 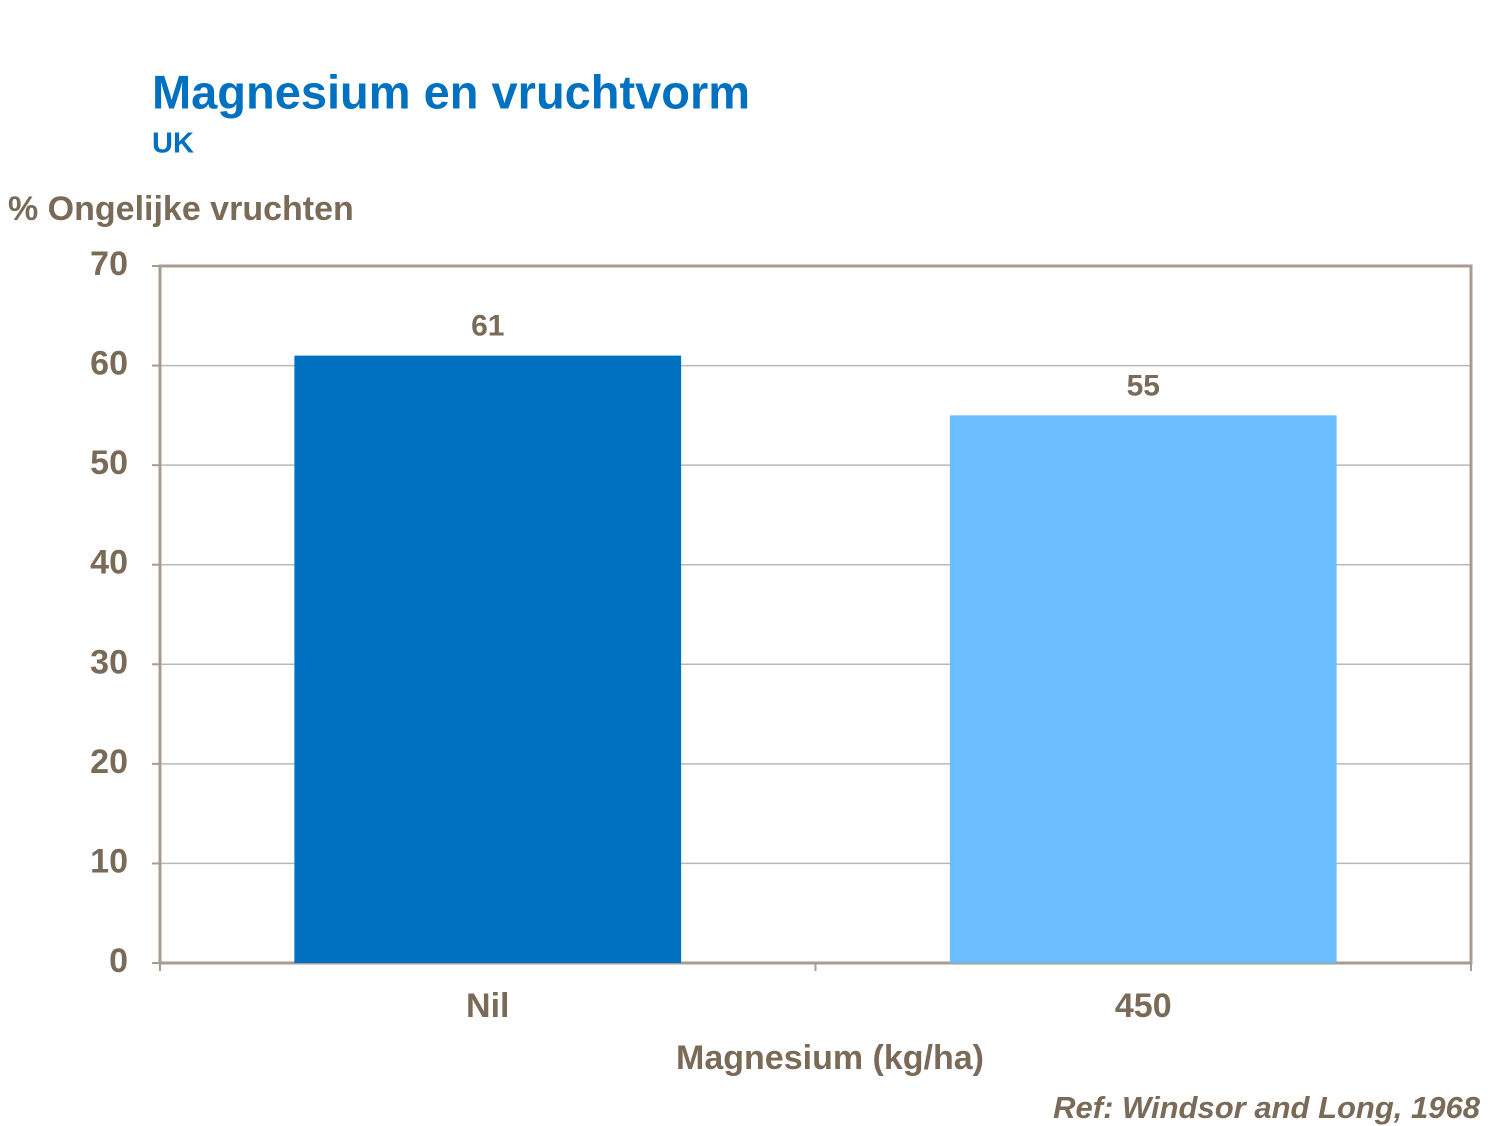 What do you see at coordinates (181, 209) in the screenshot?
I see `y-axis-label: % Ongelijke vruchten` at bounding box center [181, 209].